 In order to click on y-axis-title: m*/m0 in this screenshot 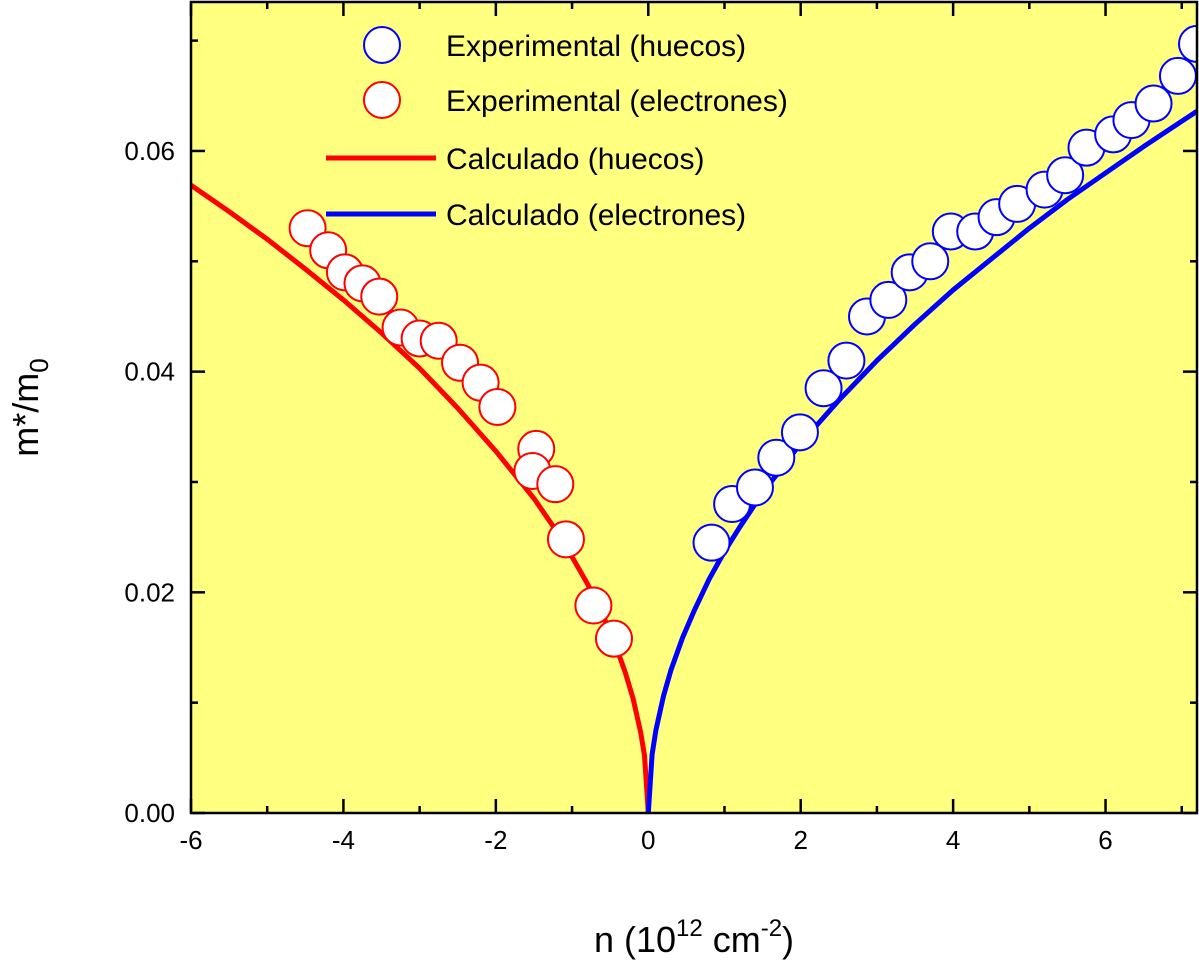, I will do `click(29, 407)`.